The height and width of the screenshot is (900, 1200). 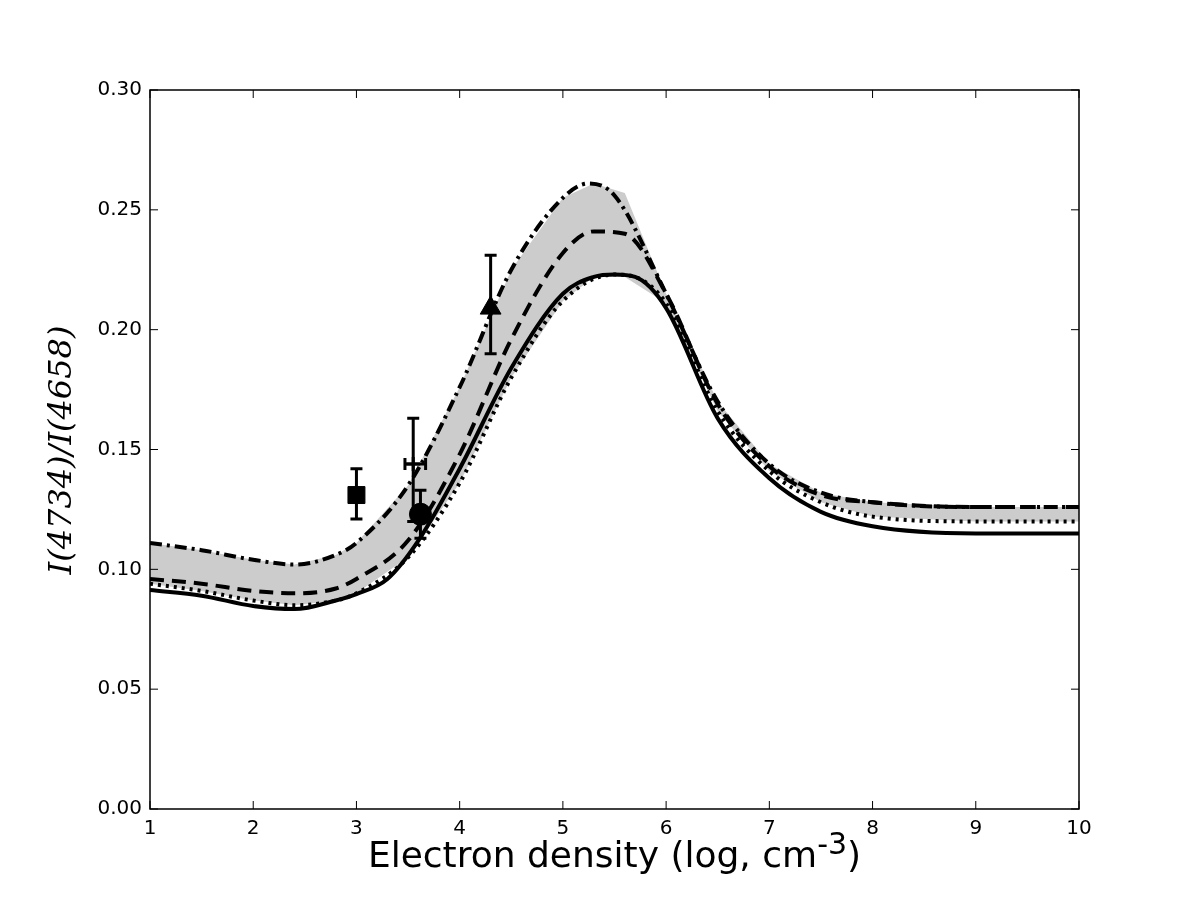 What do you see at coordinates (119, 807) in the screenshot?
I see `y-tick-label: 0.00` at bounding box center [119, 807].